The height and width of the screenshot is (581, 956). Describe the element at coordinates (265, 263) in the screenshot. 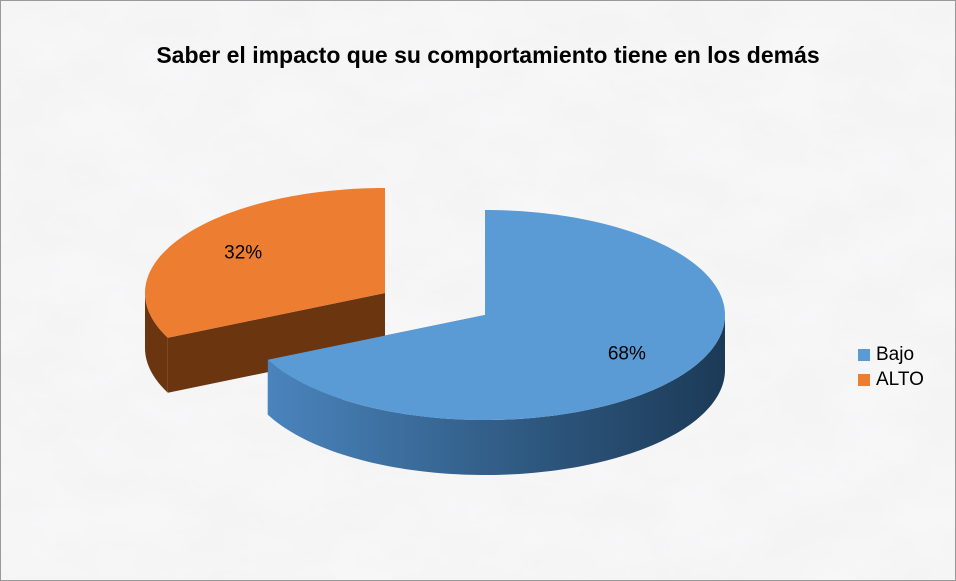

I see `slice` at that location.